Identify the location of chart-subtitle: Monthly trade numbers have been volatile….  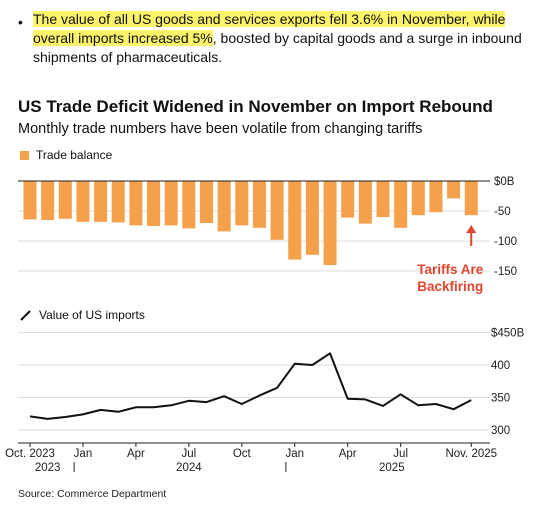
(220, 129).